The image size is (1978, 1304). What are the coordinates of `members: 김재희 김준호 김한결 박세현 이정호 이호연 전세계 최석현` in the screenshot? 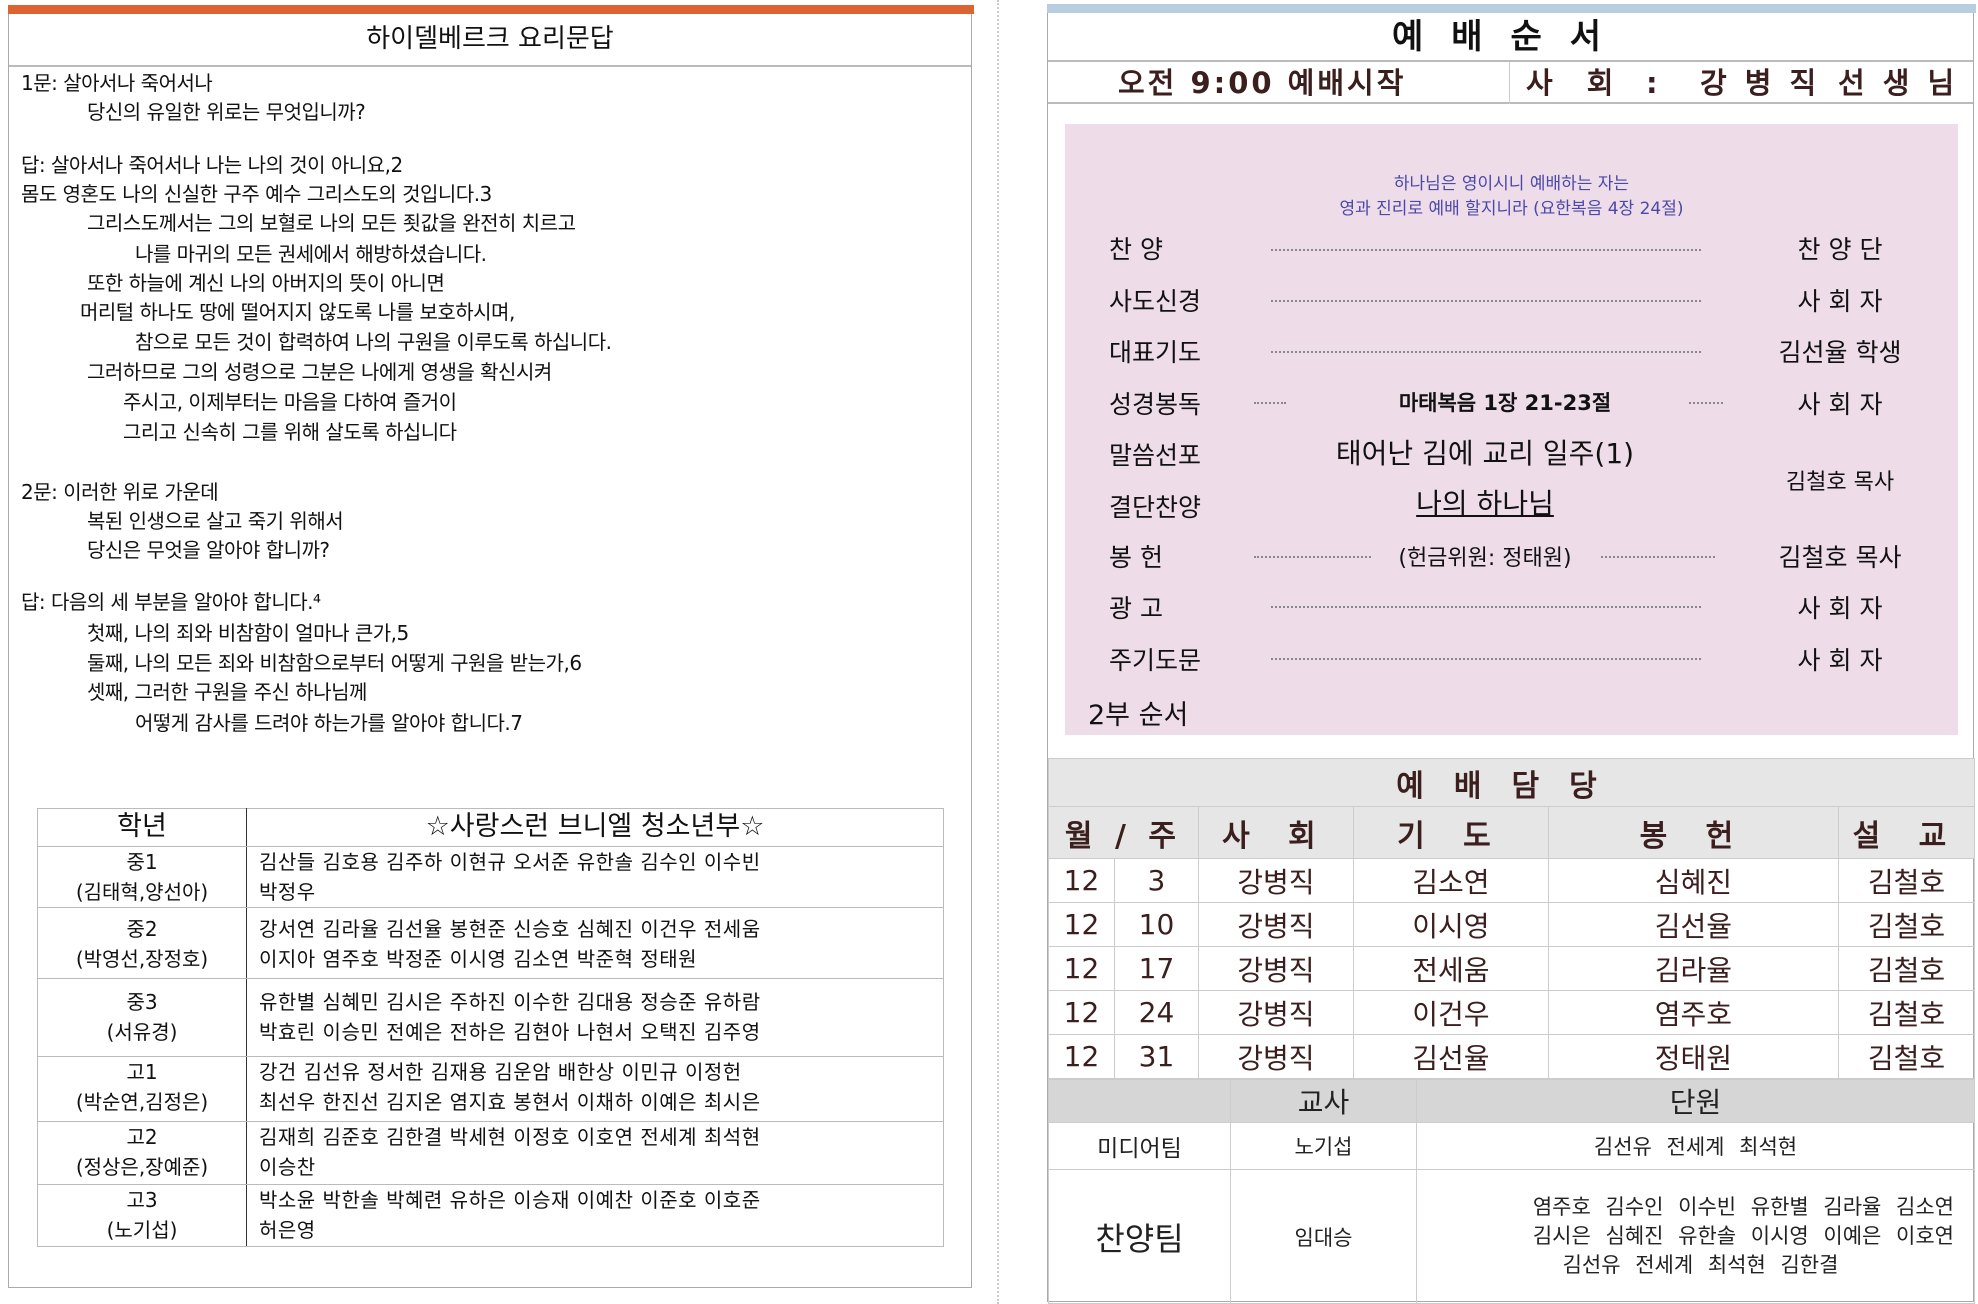 It's located at (510, 1137).